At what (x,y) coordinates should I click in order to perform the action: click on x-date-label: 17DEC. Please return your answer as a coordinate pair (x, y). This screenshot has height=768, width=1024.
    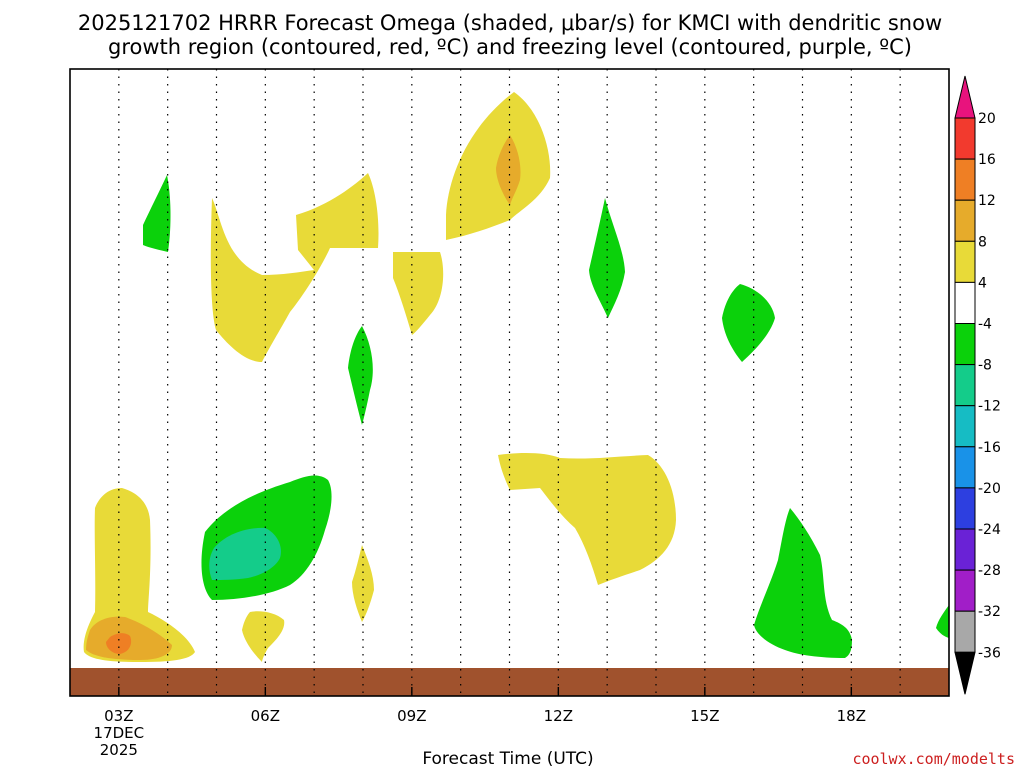
    Looking at the image, I should click on (119, 733).